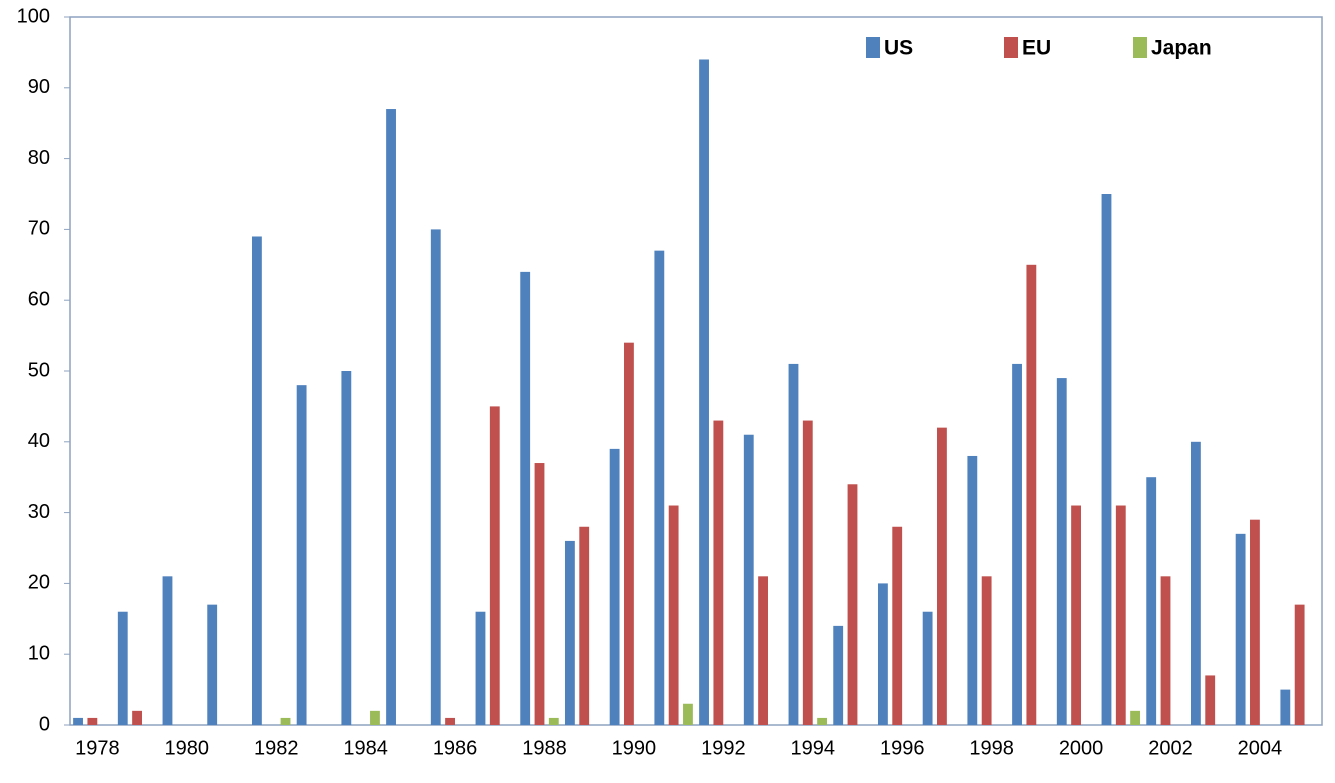 The image size is (1335, 783). I want to click on x-tick-label: 1984, so click(365, 748).